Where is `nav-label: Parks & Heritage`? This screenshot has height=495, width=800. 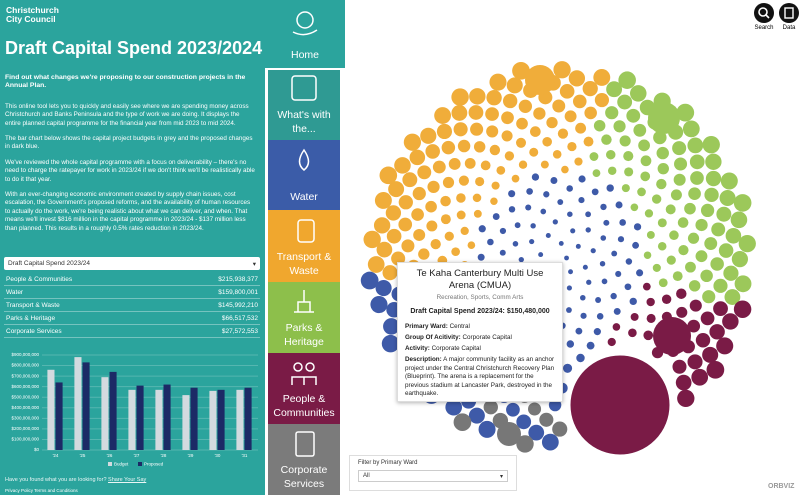
nav-label: Parks & Heritage is located at coordinates (304, 335).